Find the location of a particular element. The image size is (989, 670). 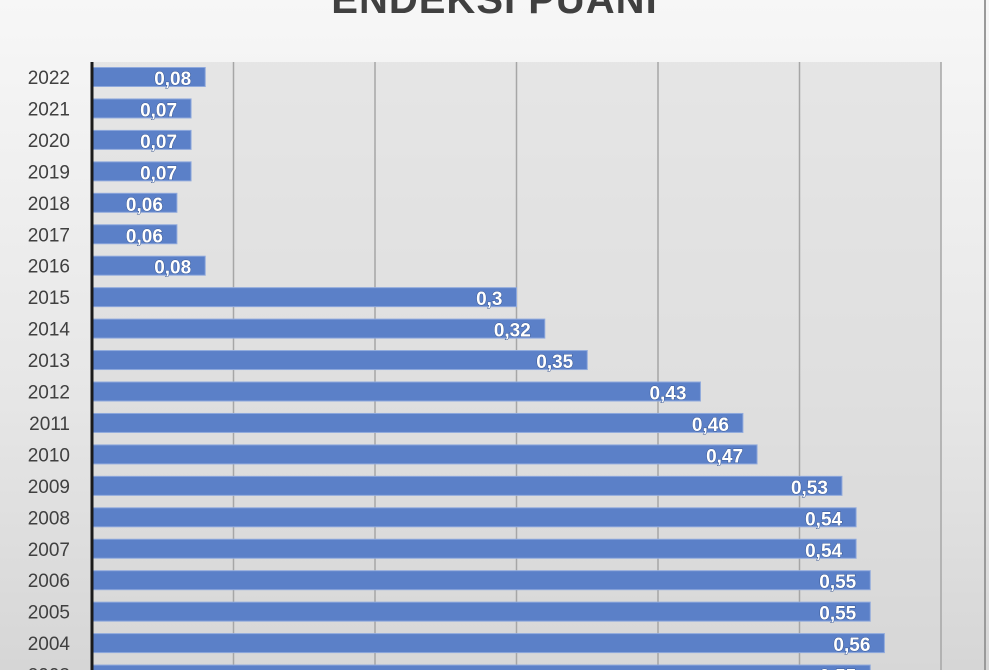

category-label: 2008 is located at coordinates (49, 518).